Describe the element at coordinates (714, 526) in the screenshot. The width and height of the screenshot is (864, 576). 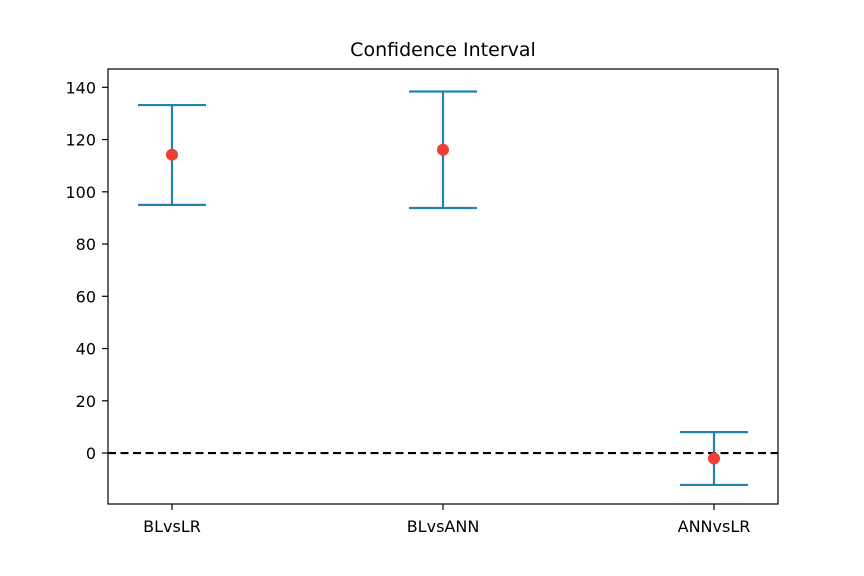
I see `x-tick-label: ANNvsLR` at that location.